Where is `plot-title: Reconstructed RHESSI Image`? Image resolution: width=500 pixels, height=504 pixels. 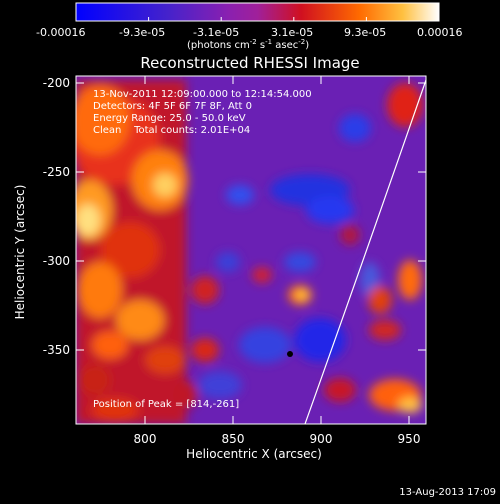 plot-title: Reconstructed RHESSI Image is located at coordinates (249, 63).